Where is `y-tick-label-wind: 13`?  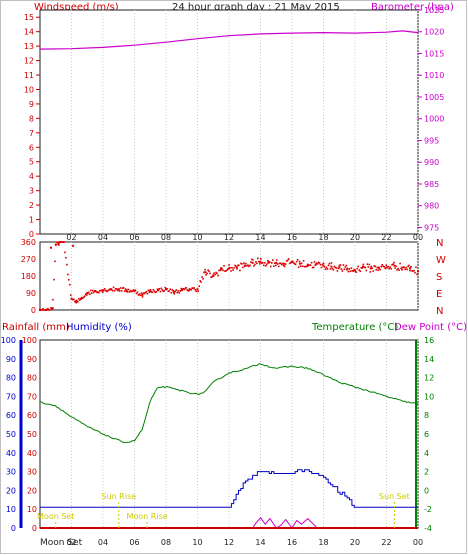
y-tick-label-wind: 13 is located at coordinates (29, 46).